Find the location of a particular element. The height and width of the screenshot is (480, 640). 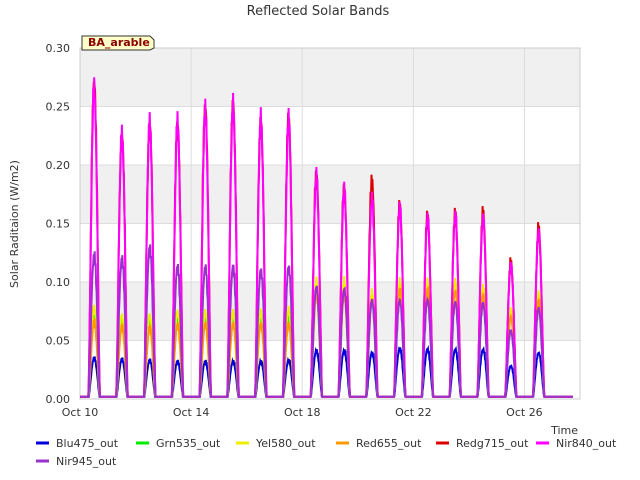

legend-item-label: Yel580_out is located at coordinates (285, 443).